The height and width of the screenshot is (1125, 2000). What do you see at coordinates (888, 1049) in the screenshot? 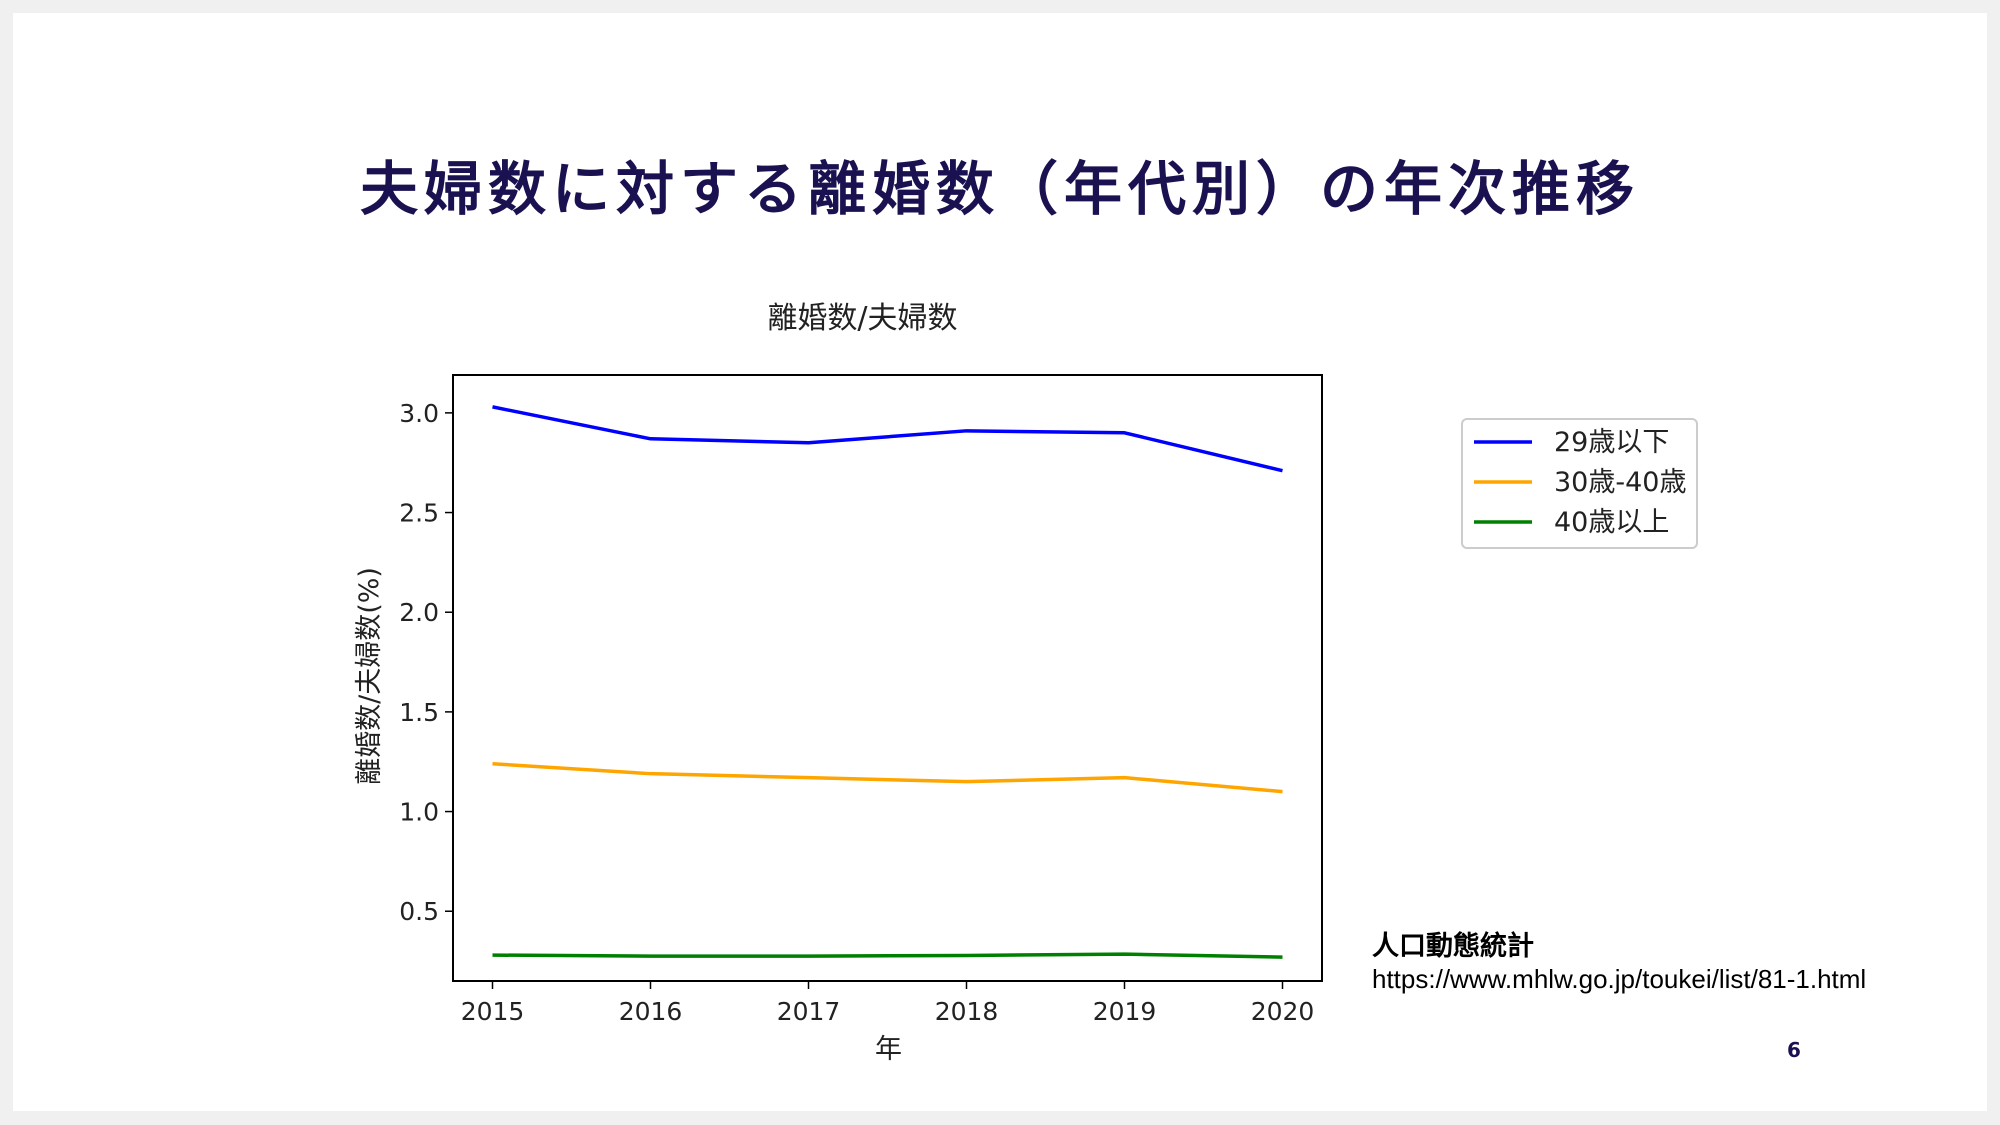
I see `x-axis-label: 年` at bounding box center [888, 1049].